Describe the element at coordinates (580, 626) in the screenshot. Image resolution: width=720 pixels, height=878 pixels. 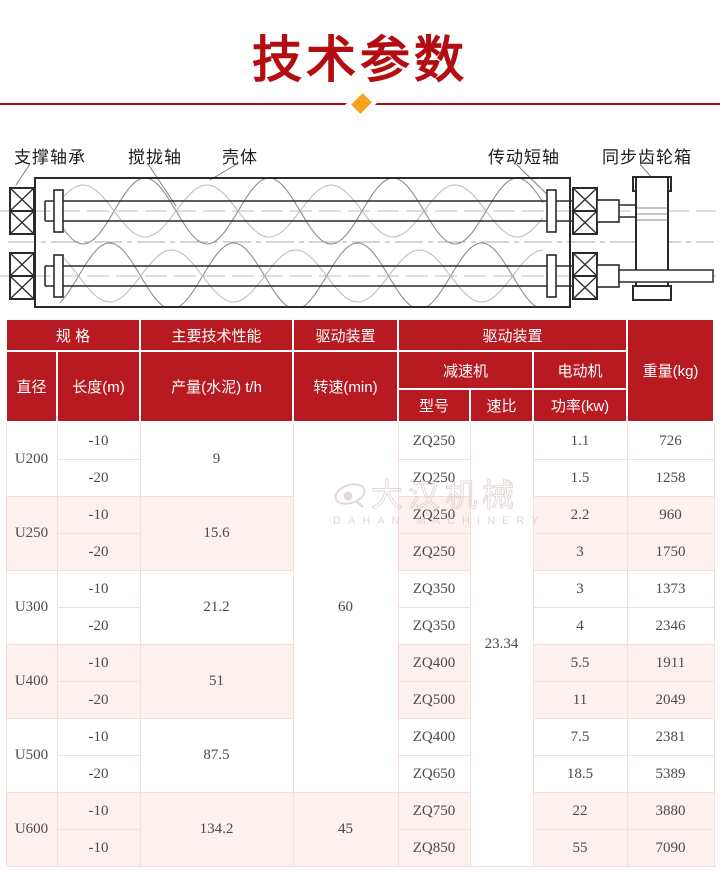
I see `cell-motor-power: 4` at that location.